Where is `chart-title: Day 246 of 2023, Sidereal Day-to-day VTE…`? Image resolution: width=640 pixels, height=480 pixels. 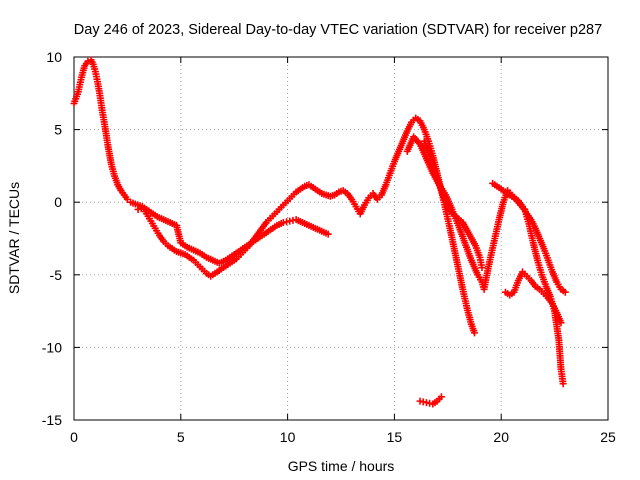 chart-title: Day 246 of 2023, Sidereal Day-to-day VTE… is located at coordinates (338, 30).